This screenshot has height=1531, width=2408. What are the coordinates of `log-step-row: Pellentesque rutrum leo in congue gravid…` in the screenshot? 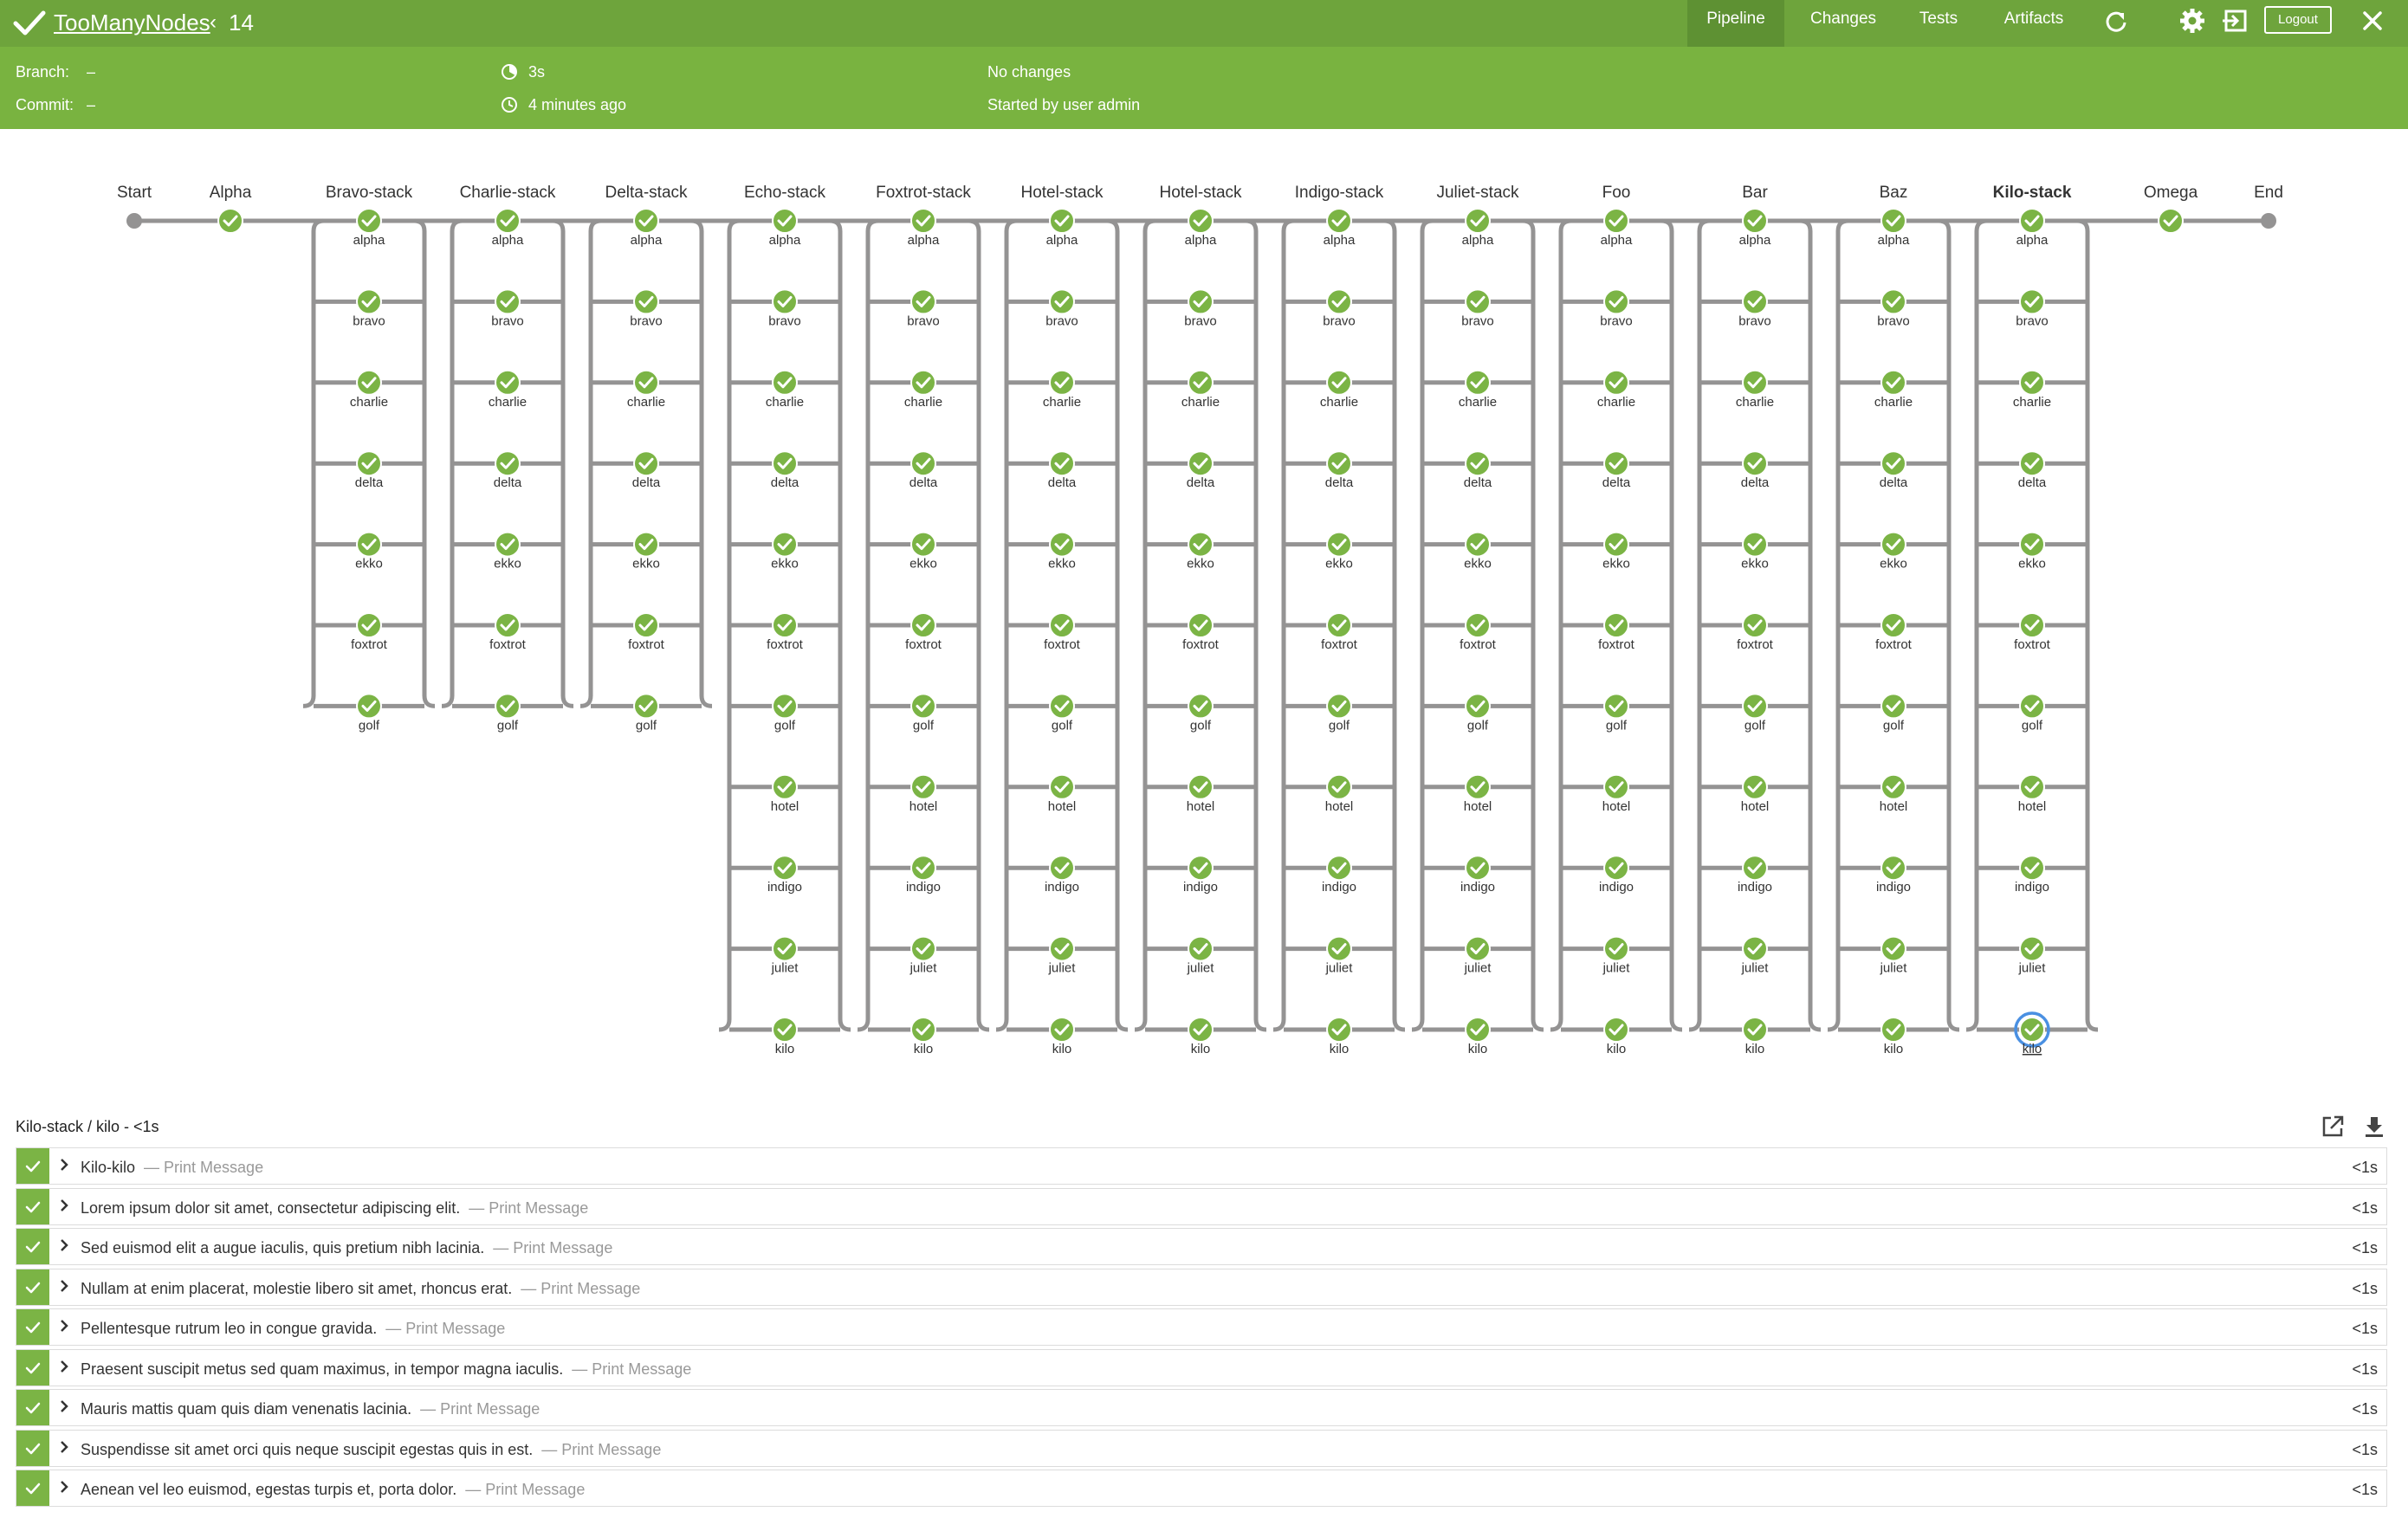 It's located at (1201, 1327).